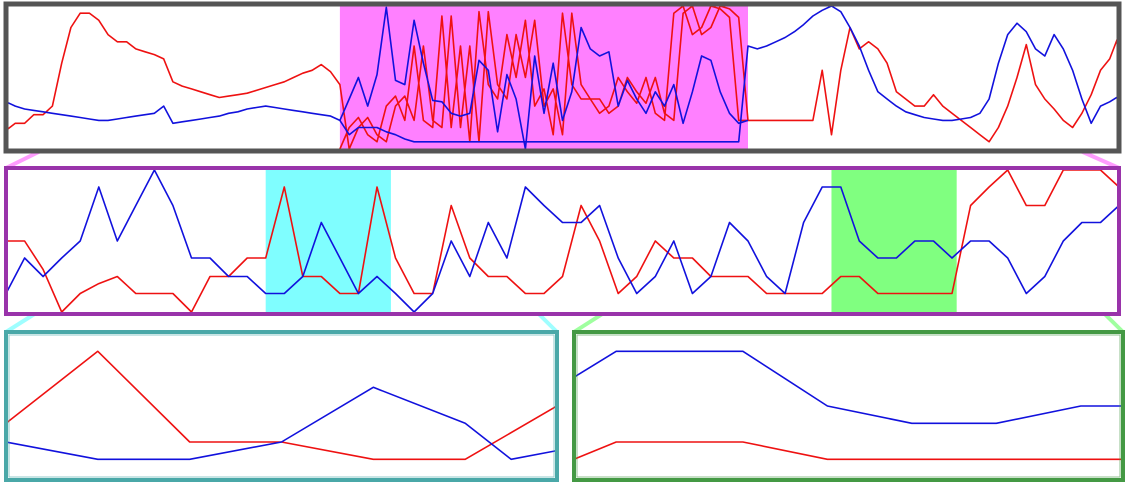 The width and height of the screenshot is (1125, 482). I want to click on series-line-red, so click(848, 451).